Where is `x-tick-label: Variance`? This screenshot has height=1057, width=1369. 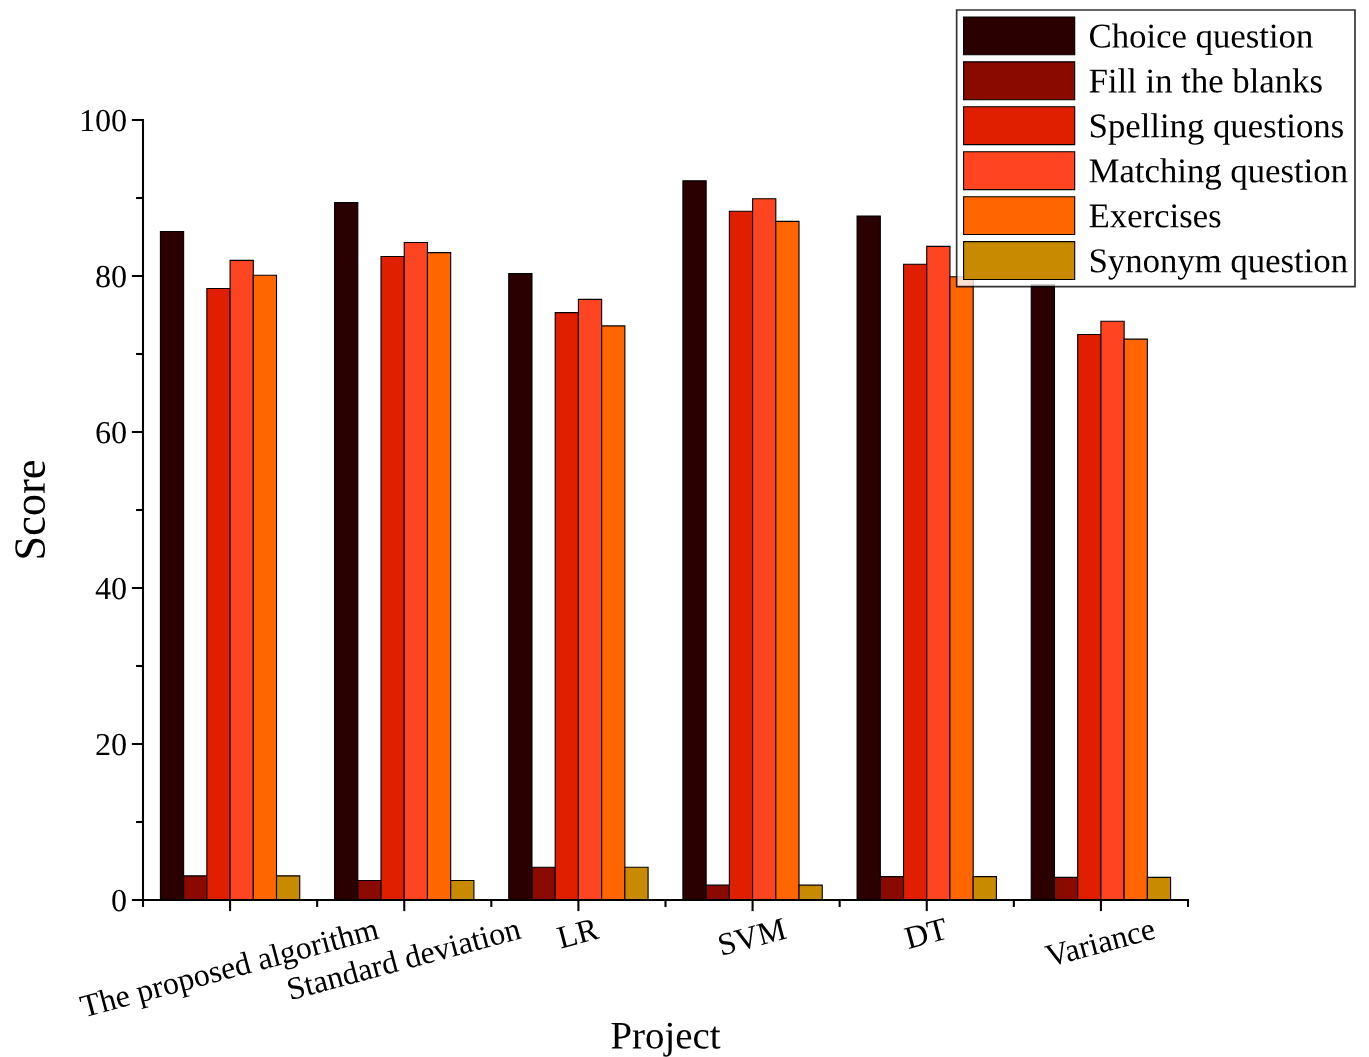
x-tick-label: Variance is located at coordinates (1099, 942).